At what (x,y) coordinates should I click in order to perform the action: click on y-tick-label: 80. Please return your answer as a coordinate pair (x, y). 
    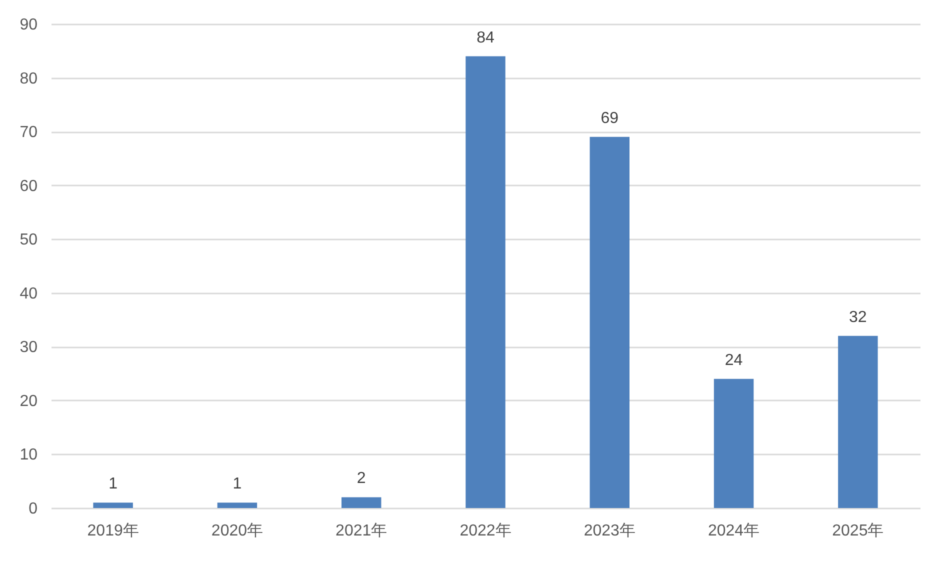
    Looking at the image, I should click on (29, 79).